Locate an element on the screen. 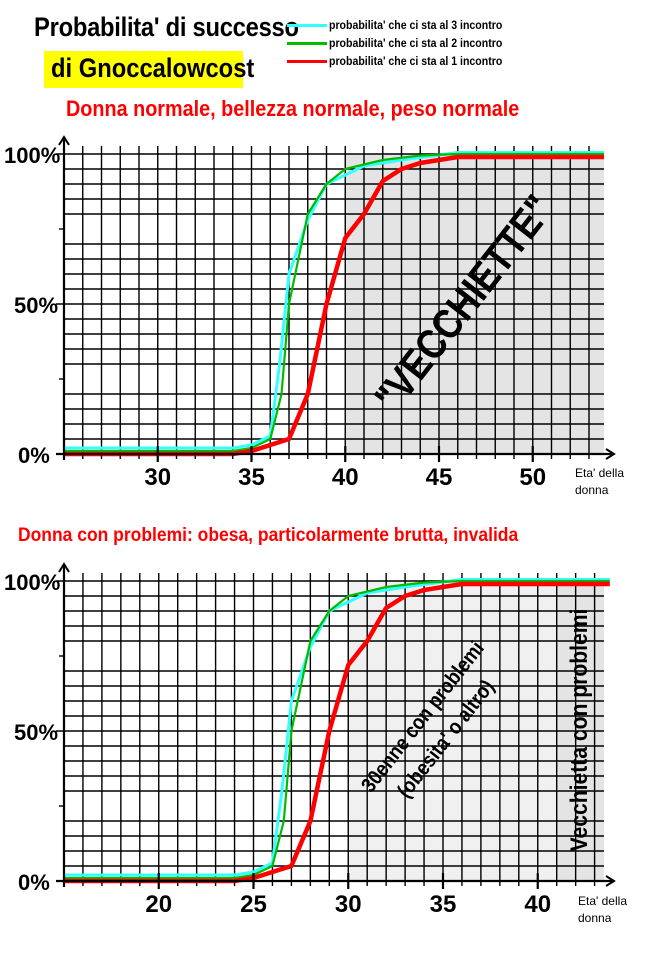 The width and height of the screenshot is (646, 966). legend-swatch-red is located at coordinates (307, 61).